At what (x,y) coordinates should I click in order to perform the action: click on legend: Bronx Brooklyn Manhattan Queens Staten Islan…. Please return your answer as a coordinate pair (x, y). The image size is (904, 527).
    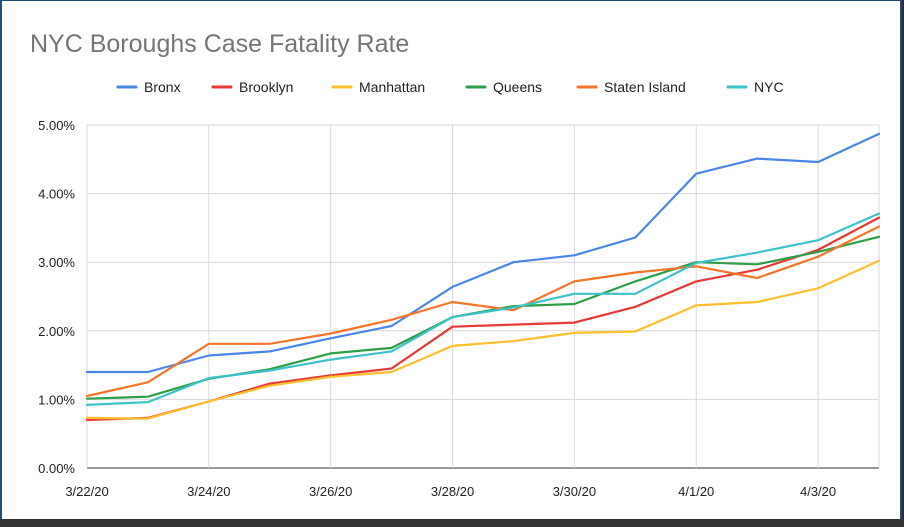
    Looking at the image, I should click on (450, 87).